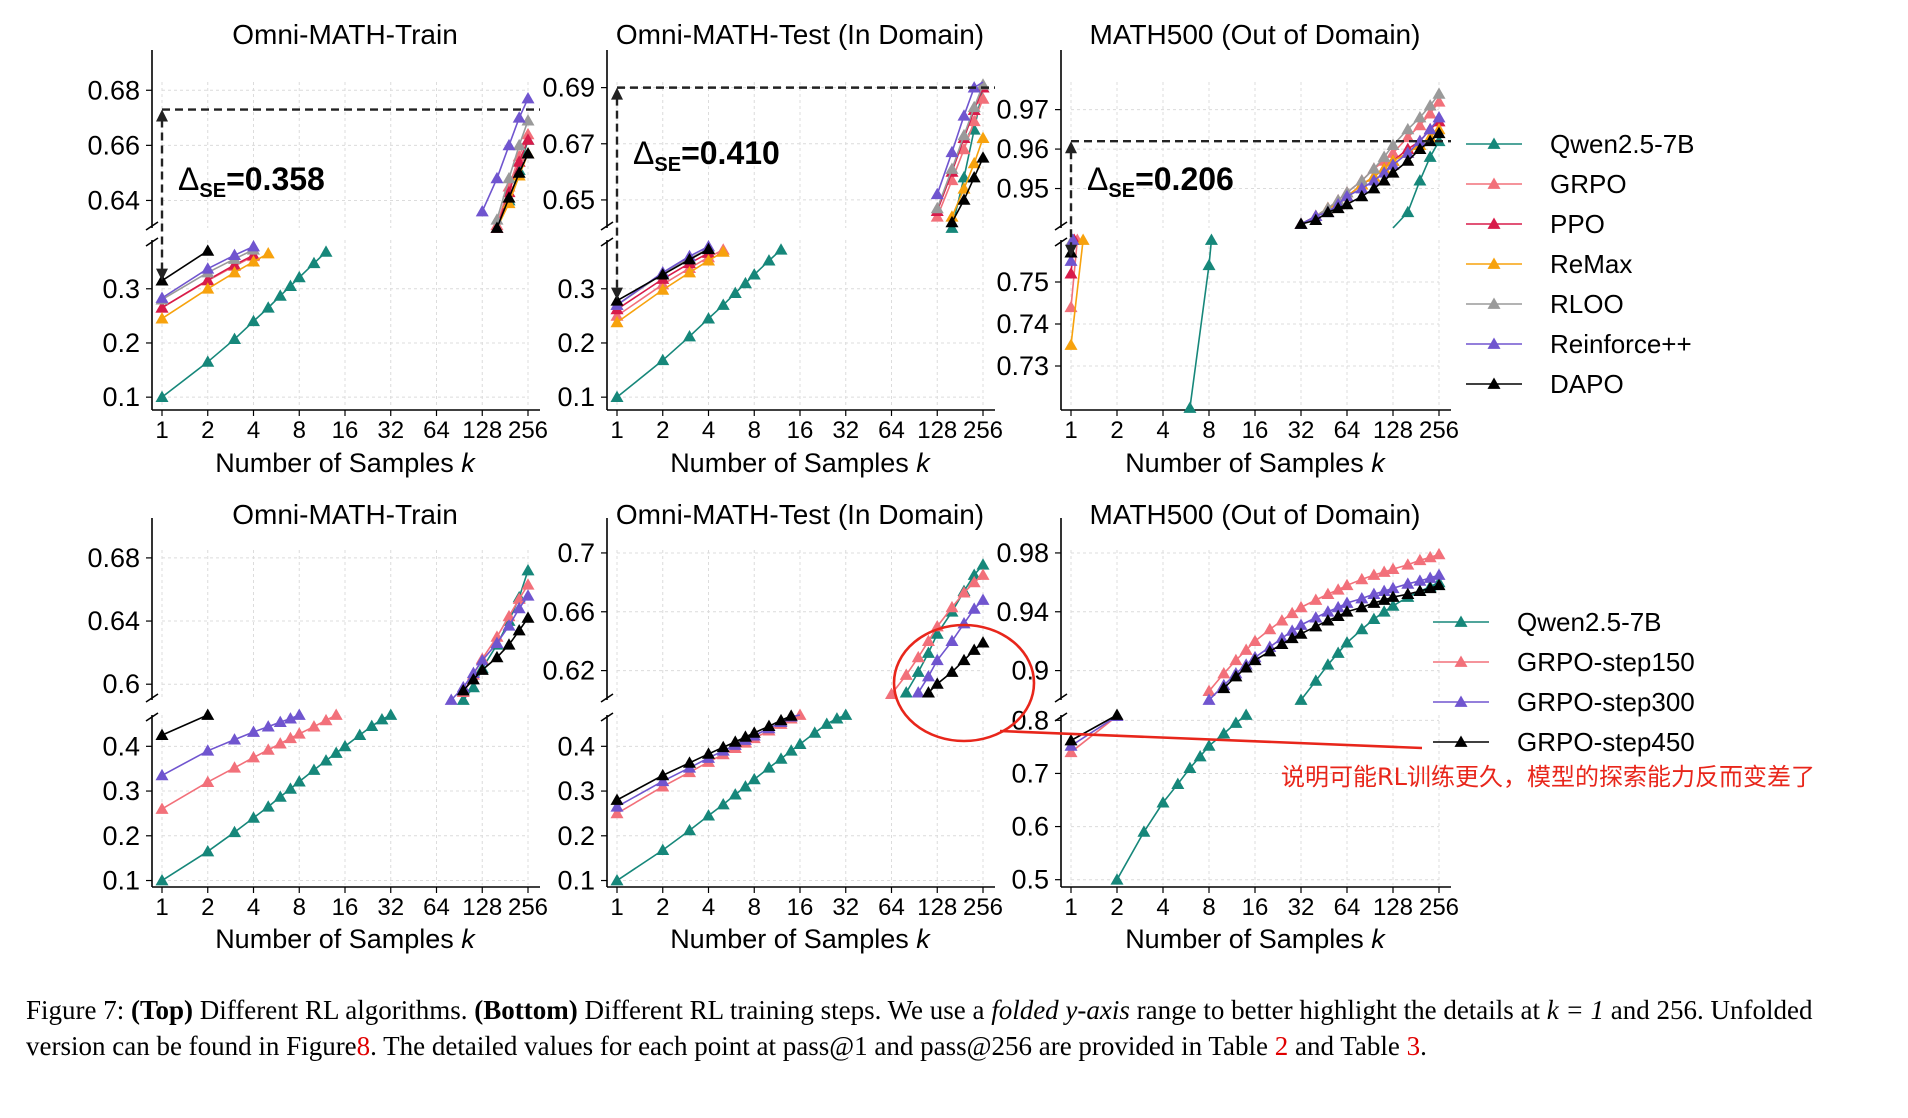  What do you see at coordinates (1606, 702) in the screenshot?
I see `legend-label: GRPO-step300` at bounding box center [1606, 702].